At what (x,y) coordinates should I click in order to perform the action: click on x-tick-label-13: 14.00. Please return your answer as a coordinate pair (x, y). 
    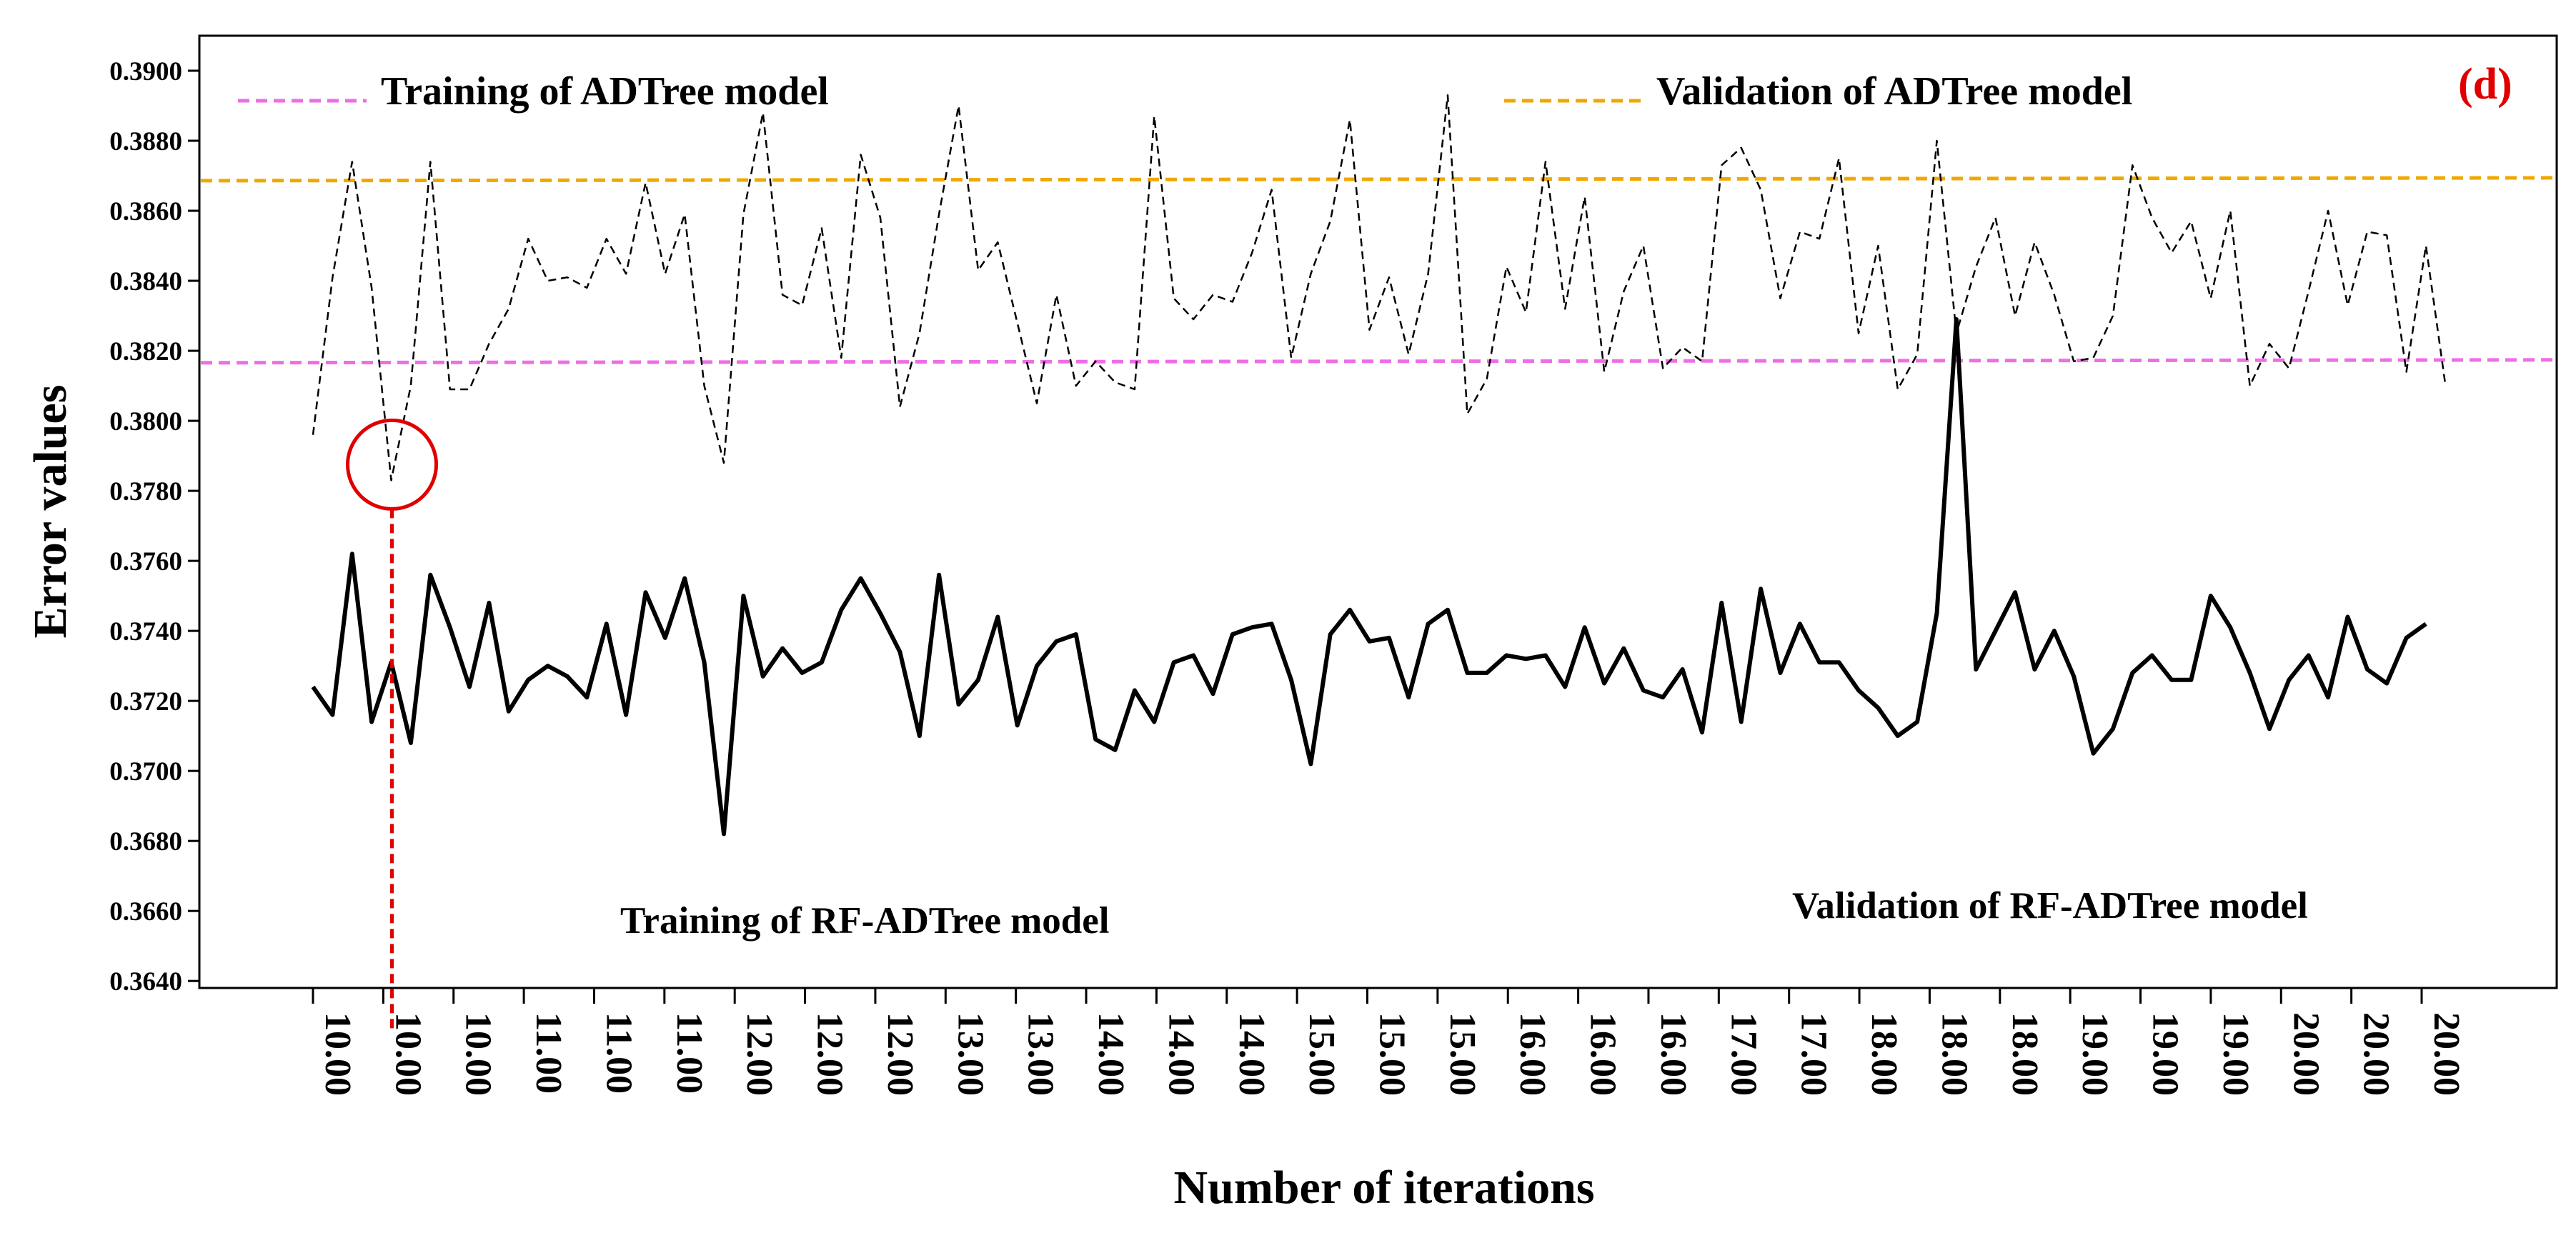
    Looking at the image, I should click on (1251, 1054).